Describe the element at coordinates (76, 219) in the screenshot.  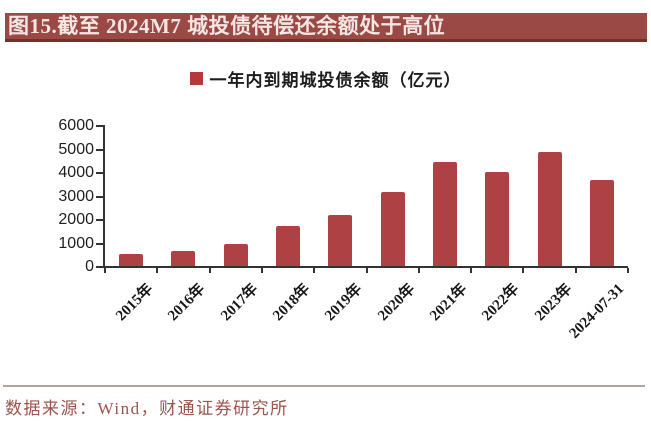
I see `y-axis-label: 2000` at that location.